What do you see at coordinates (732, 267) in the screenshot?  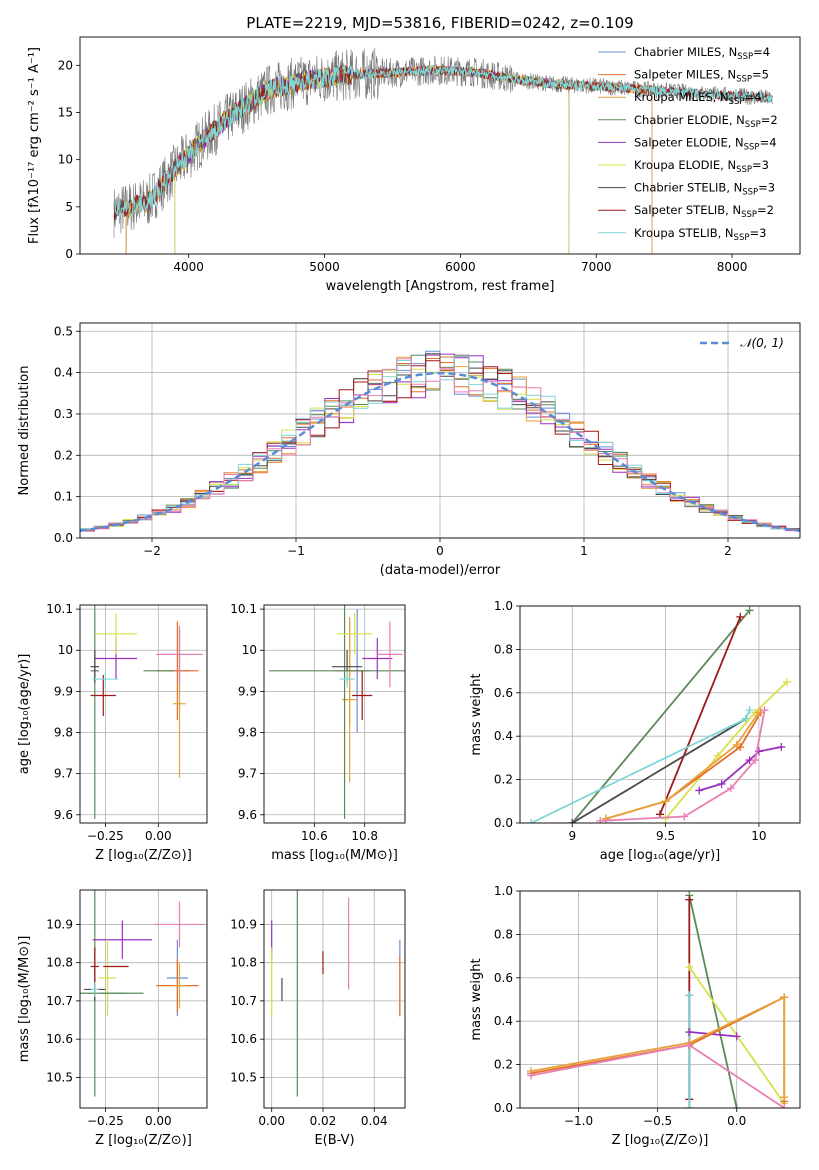 I see `x-tick-label: 8000` at bounding box center [732, 267].